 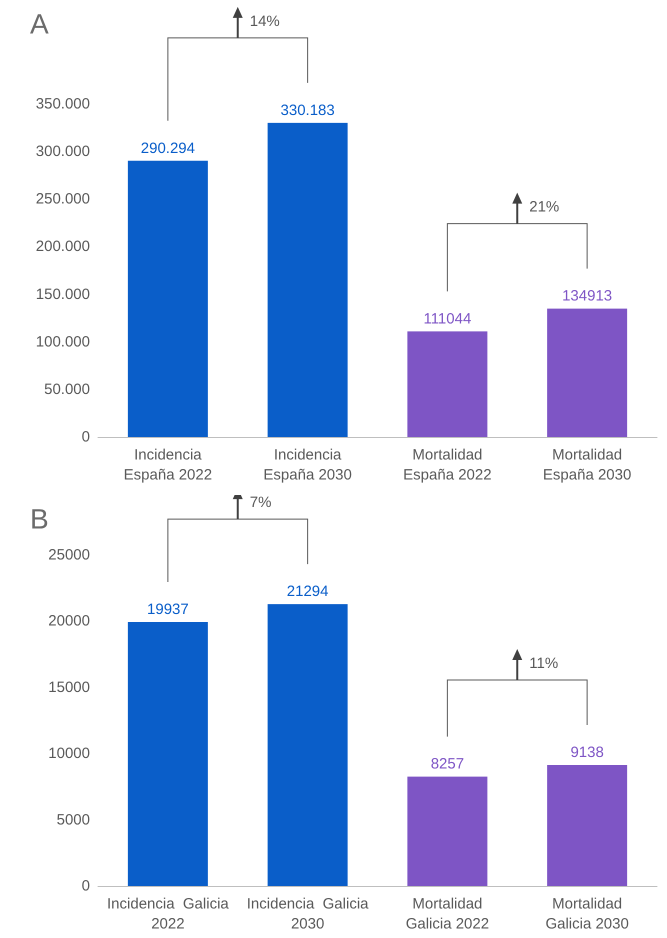 What do you see at coordinates (307, 110) in the screenshot?
I see `data-label: 330.183` at bounding box center [307, 110].